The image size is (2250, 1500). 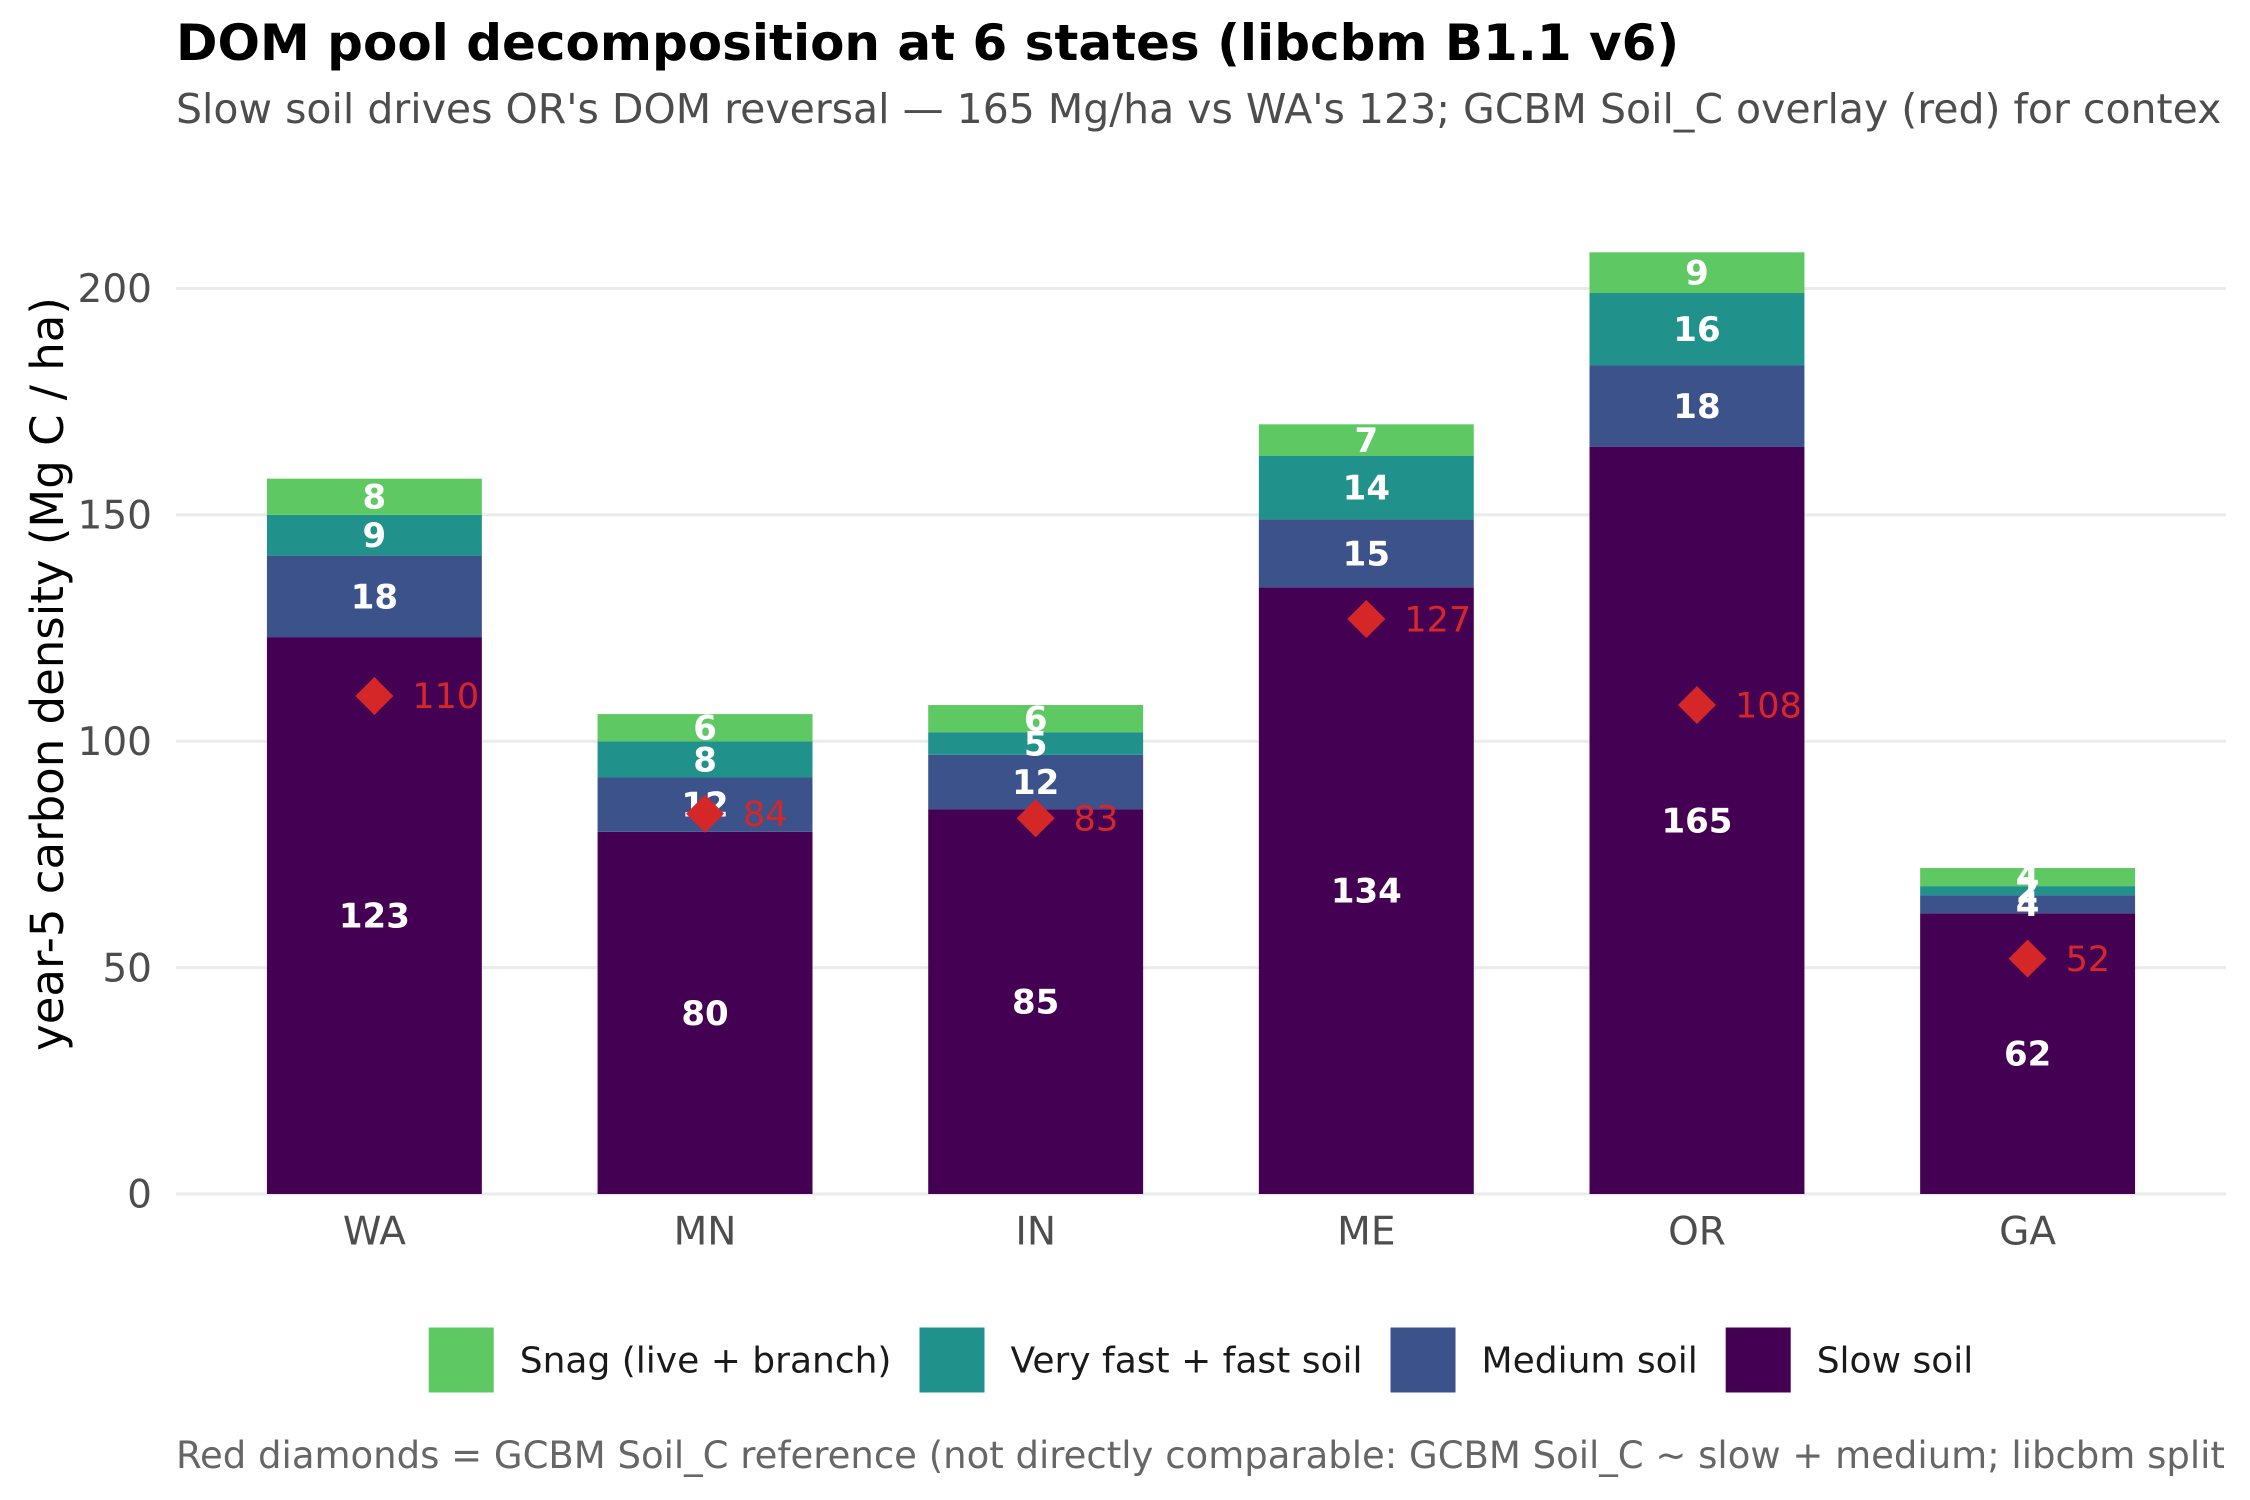 I want to click on legend-label-medium-soil: Medium soil, so click(x=1590, y=1361).